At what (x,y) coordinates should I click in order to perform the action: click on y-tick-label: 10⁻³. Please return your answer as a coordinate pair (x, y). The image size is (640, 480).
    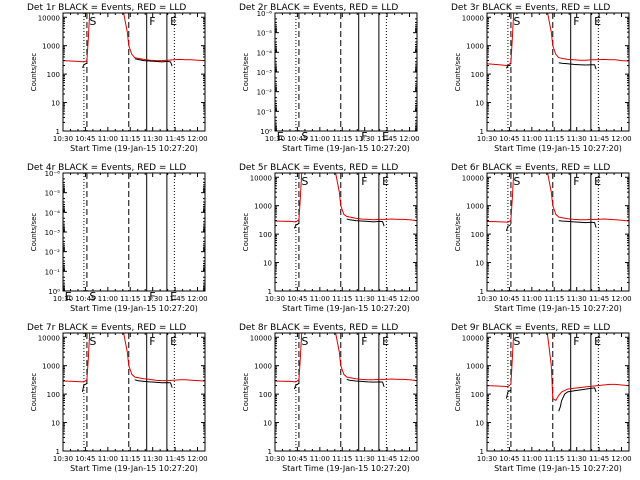
    Looking at the image, I should click on (53, 233).